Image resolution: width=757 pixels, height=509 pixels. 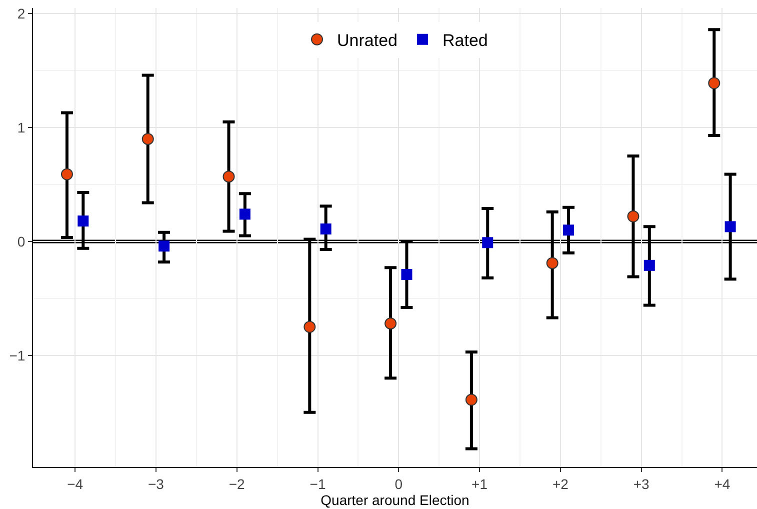 I want to click on x-tick-label: +2, so click(x=560, y=484).